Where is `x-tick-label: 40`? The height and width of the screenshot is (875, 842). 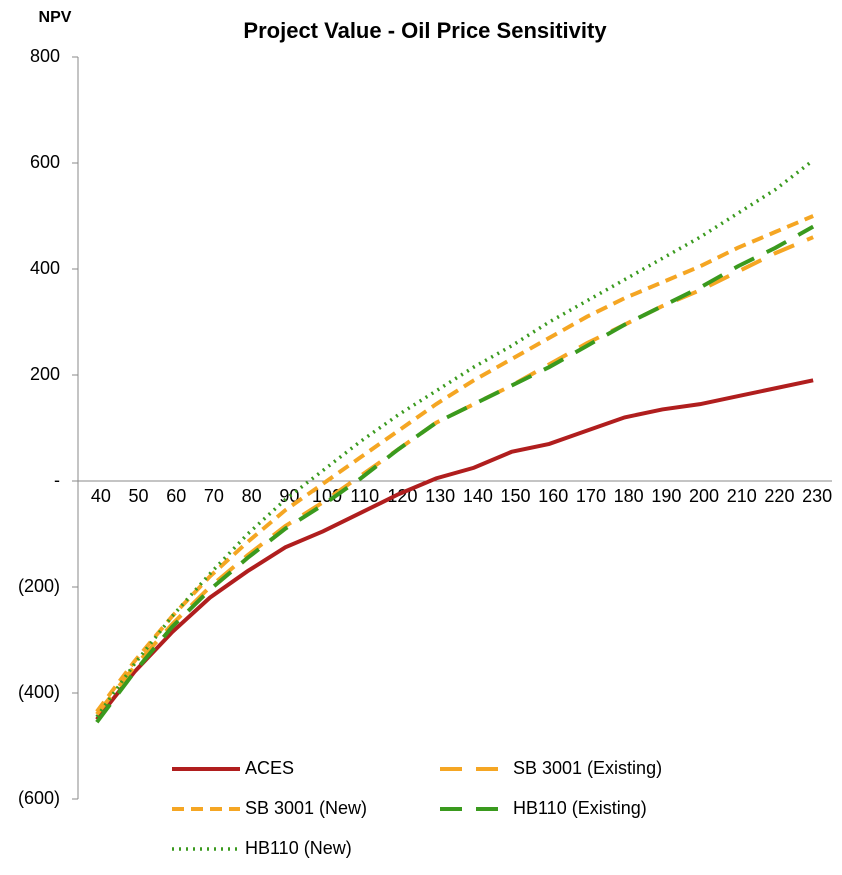
x-tick-label: 40 is located at coordinates (101, 496).